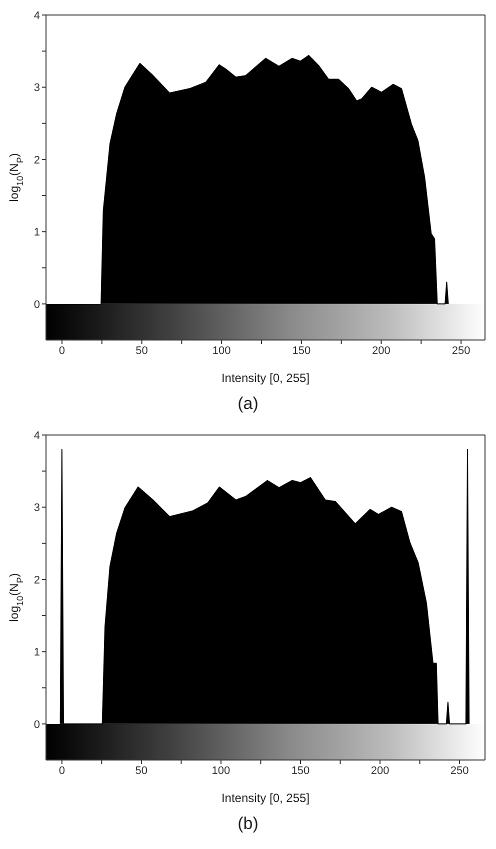  What do you see at coordinates (248, 404) in the screenshot?
I see `text: (a)` at bounding box center [248, 404].